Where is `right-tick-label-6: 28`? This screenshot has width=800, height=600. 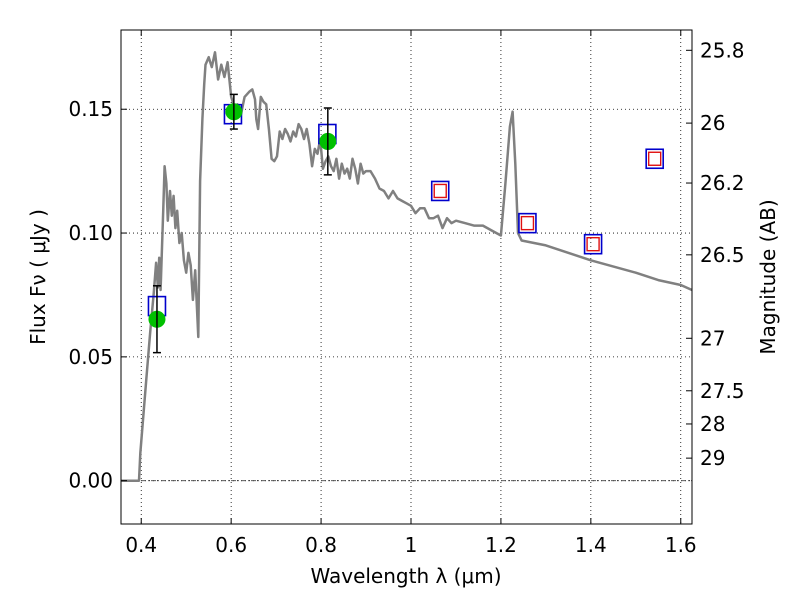 right-tick-label-6: 28 is located at coordinates (712, 424).